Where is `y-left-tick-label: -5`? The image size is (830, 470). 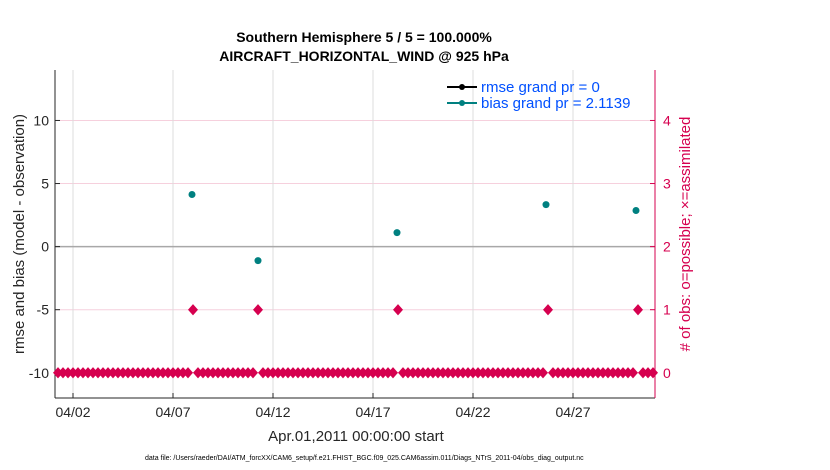
y-left-tick-label: -5 is located at coordinates (43, 310).